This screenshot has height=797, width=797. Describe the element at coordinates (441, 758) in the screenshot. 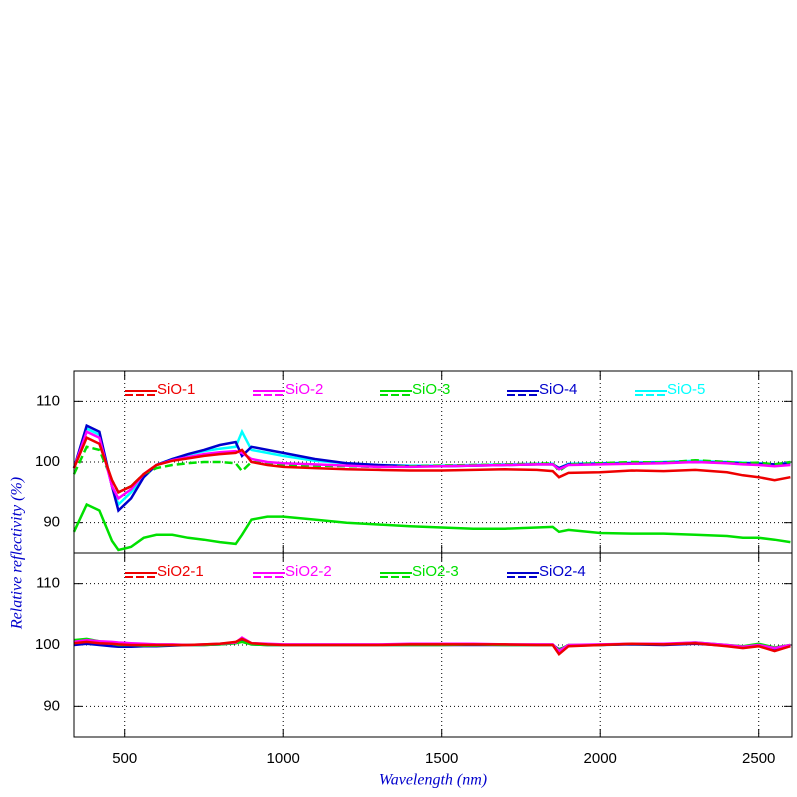

I see `x-tick-label: 1500` at that location.